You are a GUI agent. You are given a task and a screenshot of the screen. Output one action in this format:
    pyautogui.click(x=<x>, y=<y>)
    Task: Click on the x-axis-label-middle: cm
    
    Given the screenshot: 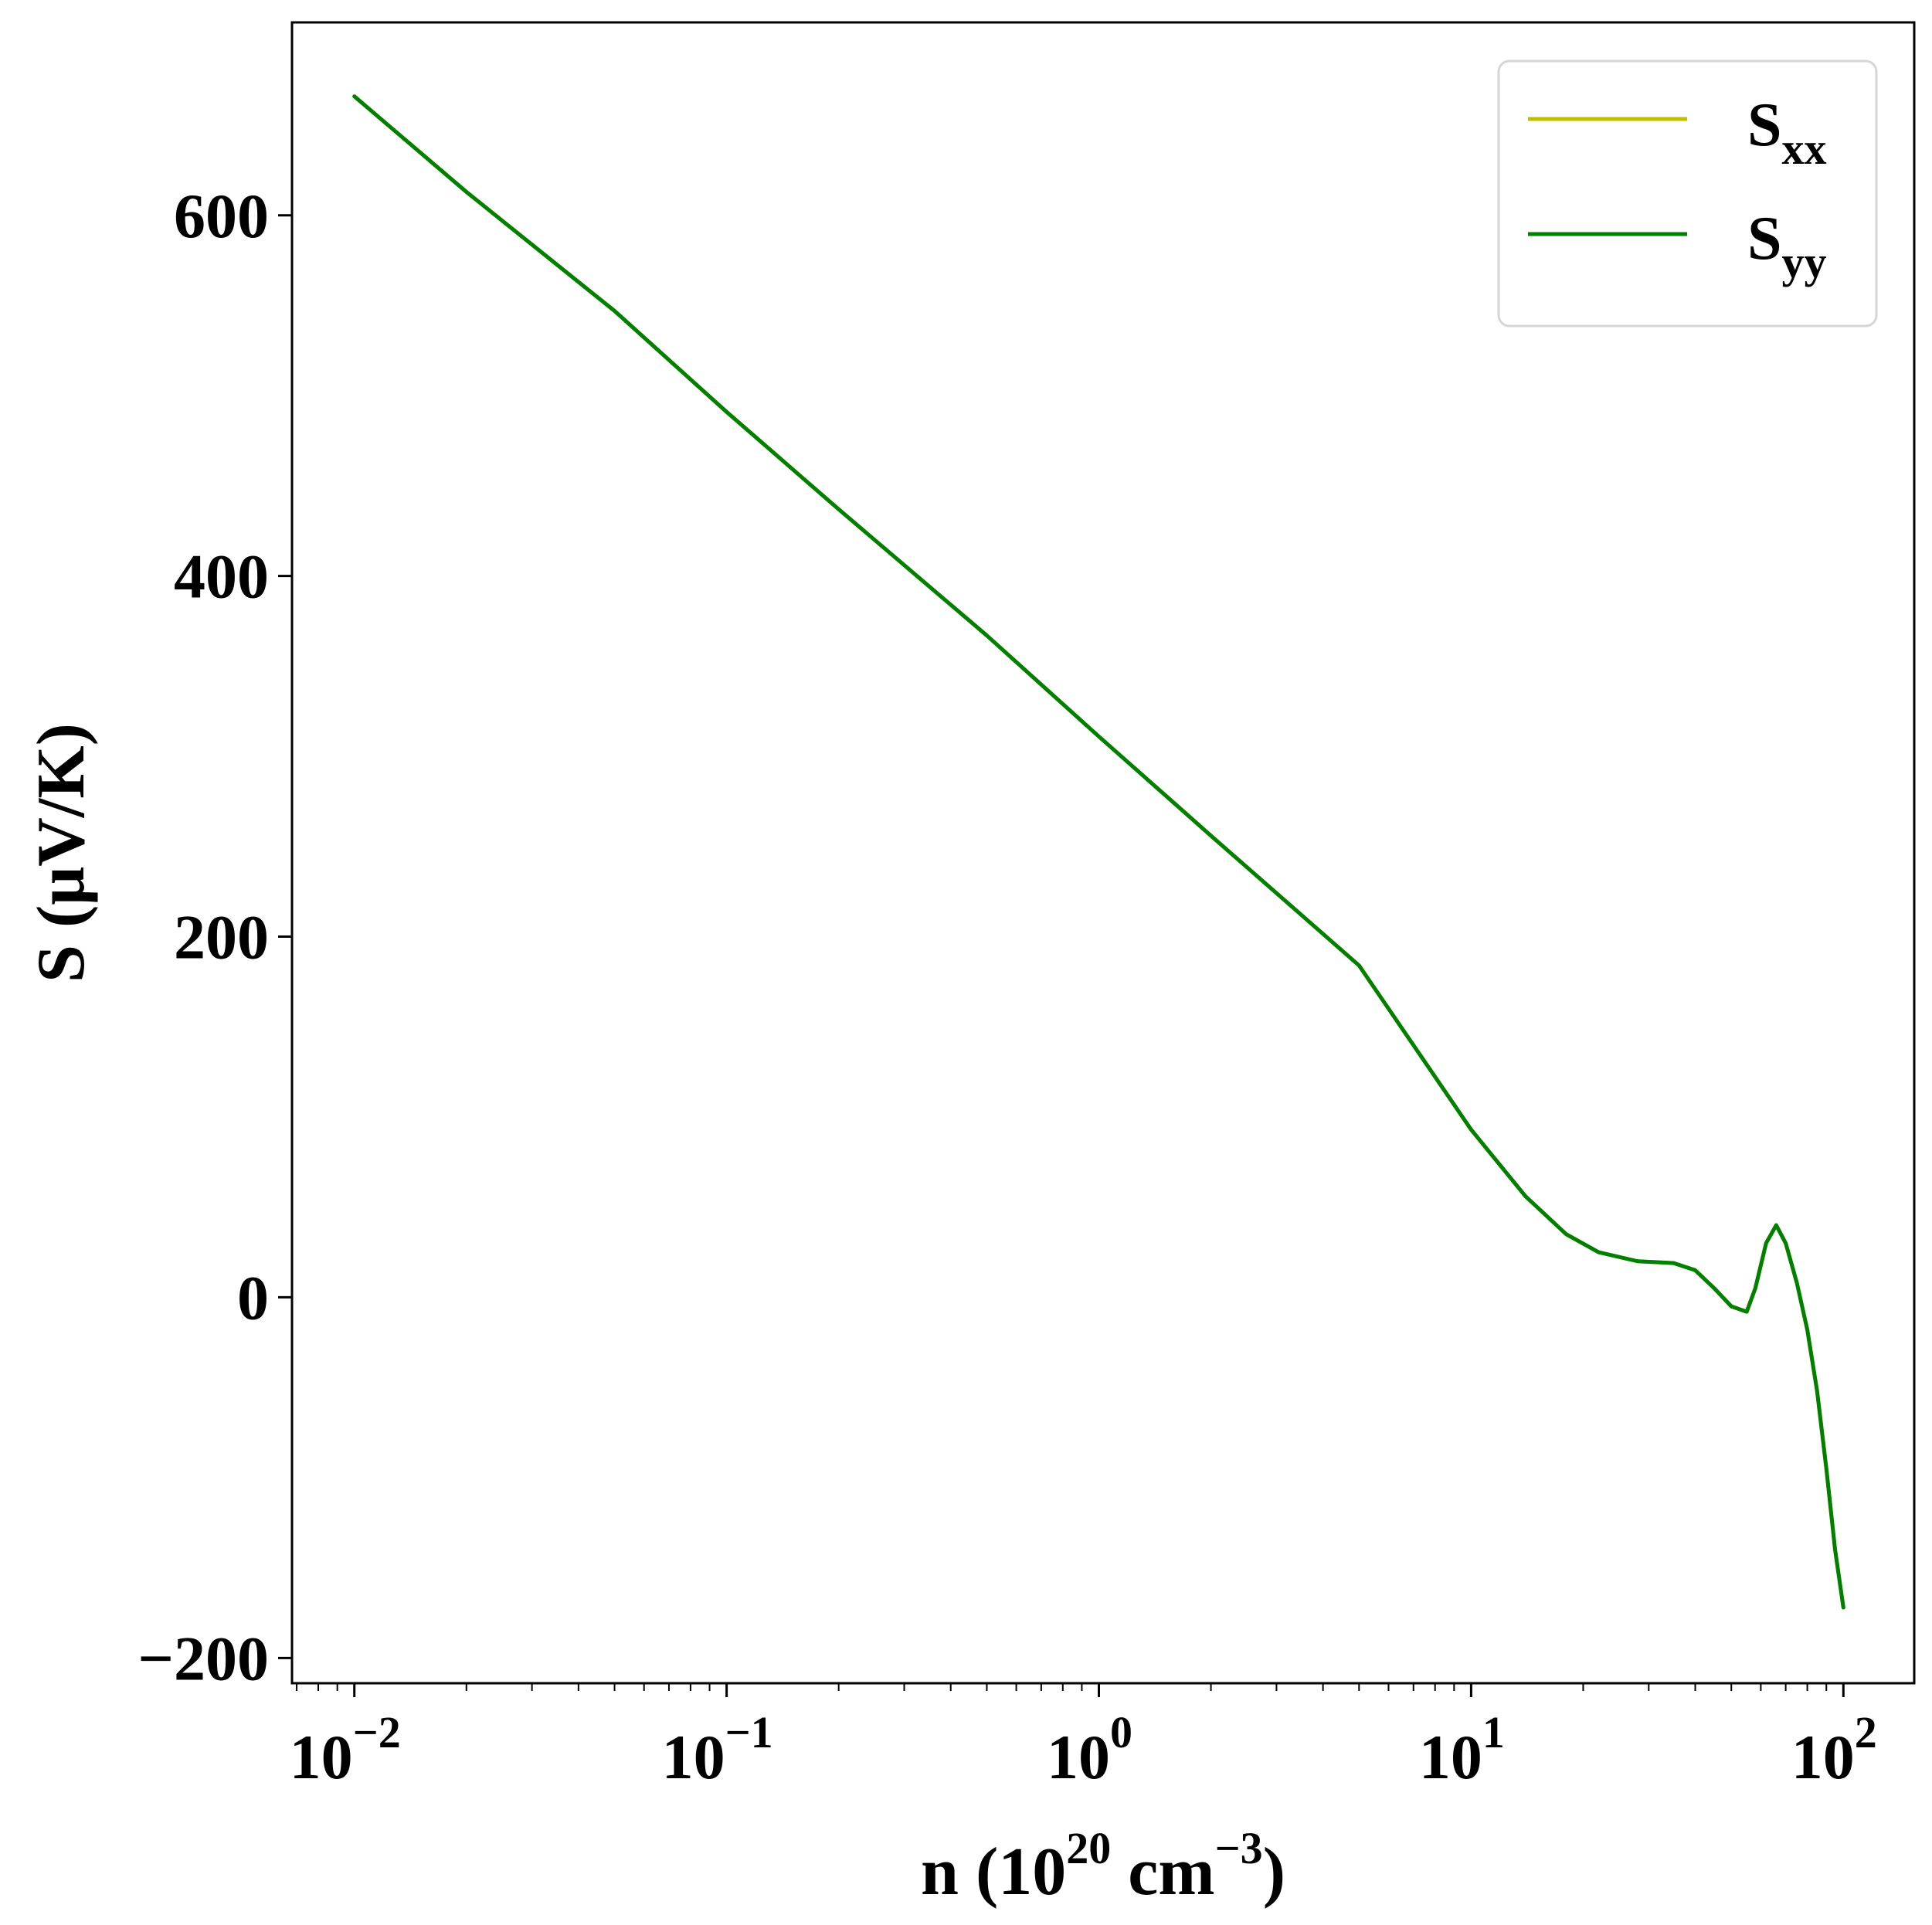 What is the action you would take?
    pyautogui.click(x=1163, y=1872)
    